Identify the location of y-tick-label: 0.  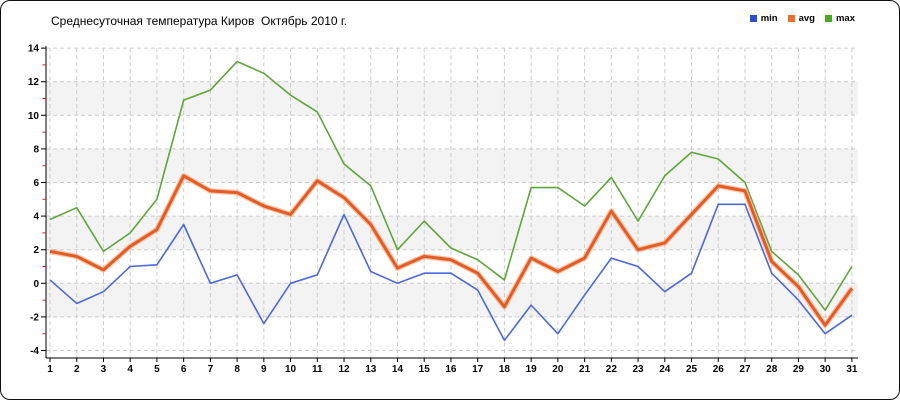
(36, 284).